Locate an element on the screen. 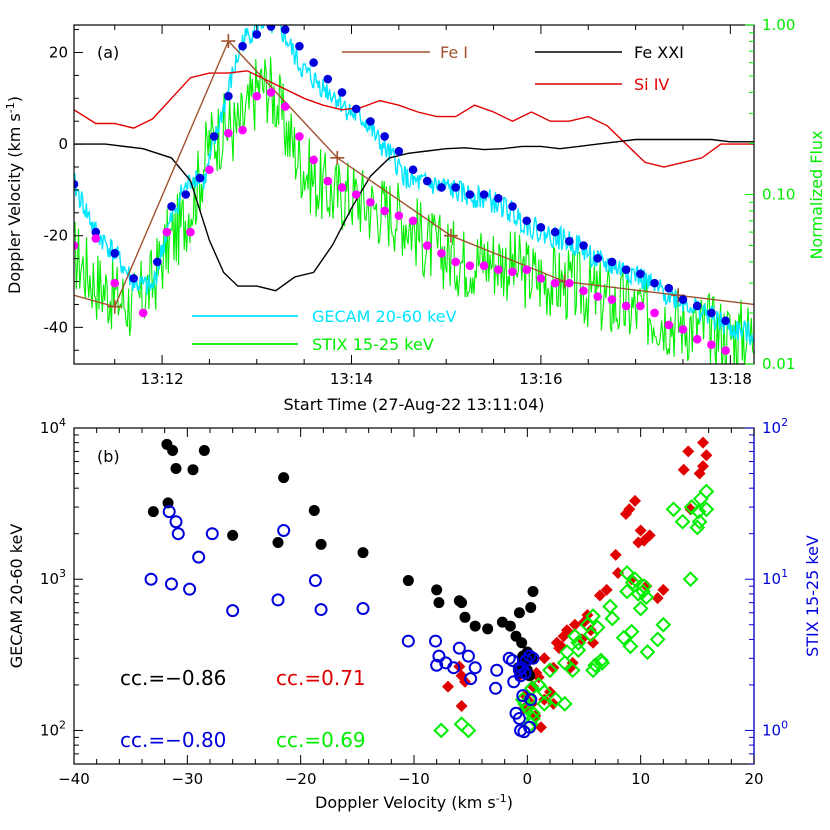 The height and width of the screenshot is (830, 830). fe1-marker is located at coordinates (450, 235).